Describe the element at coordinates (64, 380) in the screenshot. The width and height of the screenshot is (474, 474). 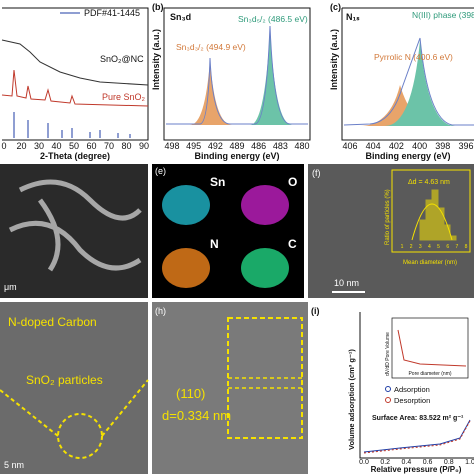
I see `annotation: SnO₂ particles` at that location.